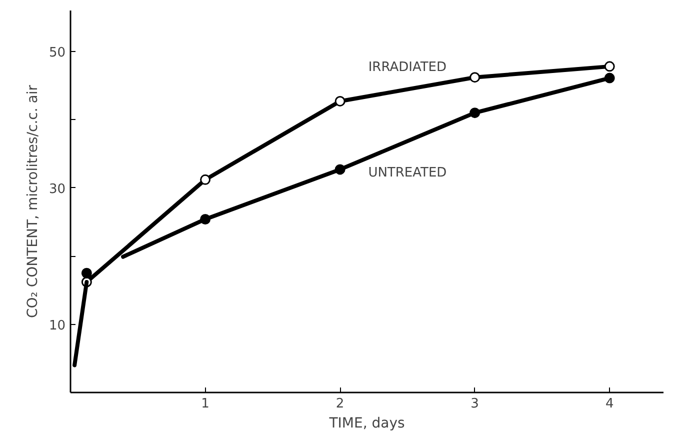 The width and height of the screenshot is (673, 437). What do you see at coordinates (609, 404) in the screenshot?
I see `x-tick-label: 4` at bounding box center [609, 404].